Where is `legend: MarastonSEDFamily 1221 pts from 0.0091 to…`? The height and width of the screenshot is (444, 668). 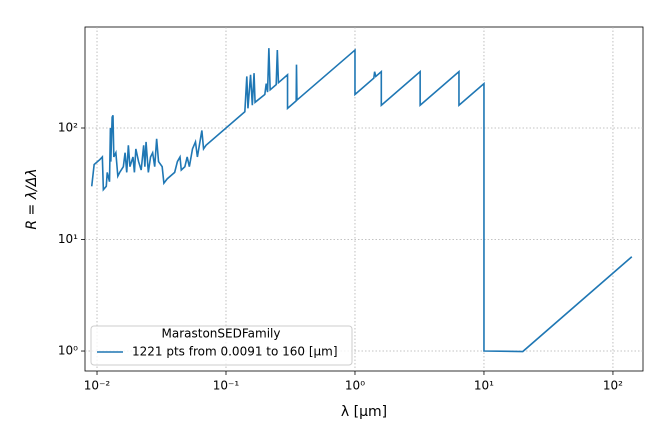 legend: MarastonSEDFamily 1221 pts from 0.0091 to… is located at coordinates (221, 345).